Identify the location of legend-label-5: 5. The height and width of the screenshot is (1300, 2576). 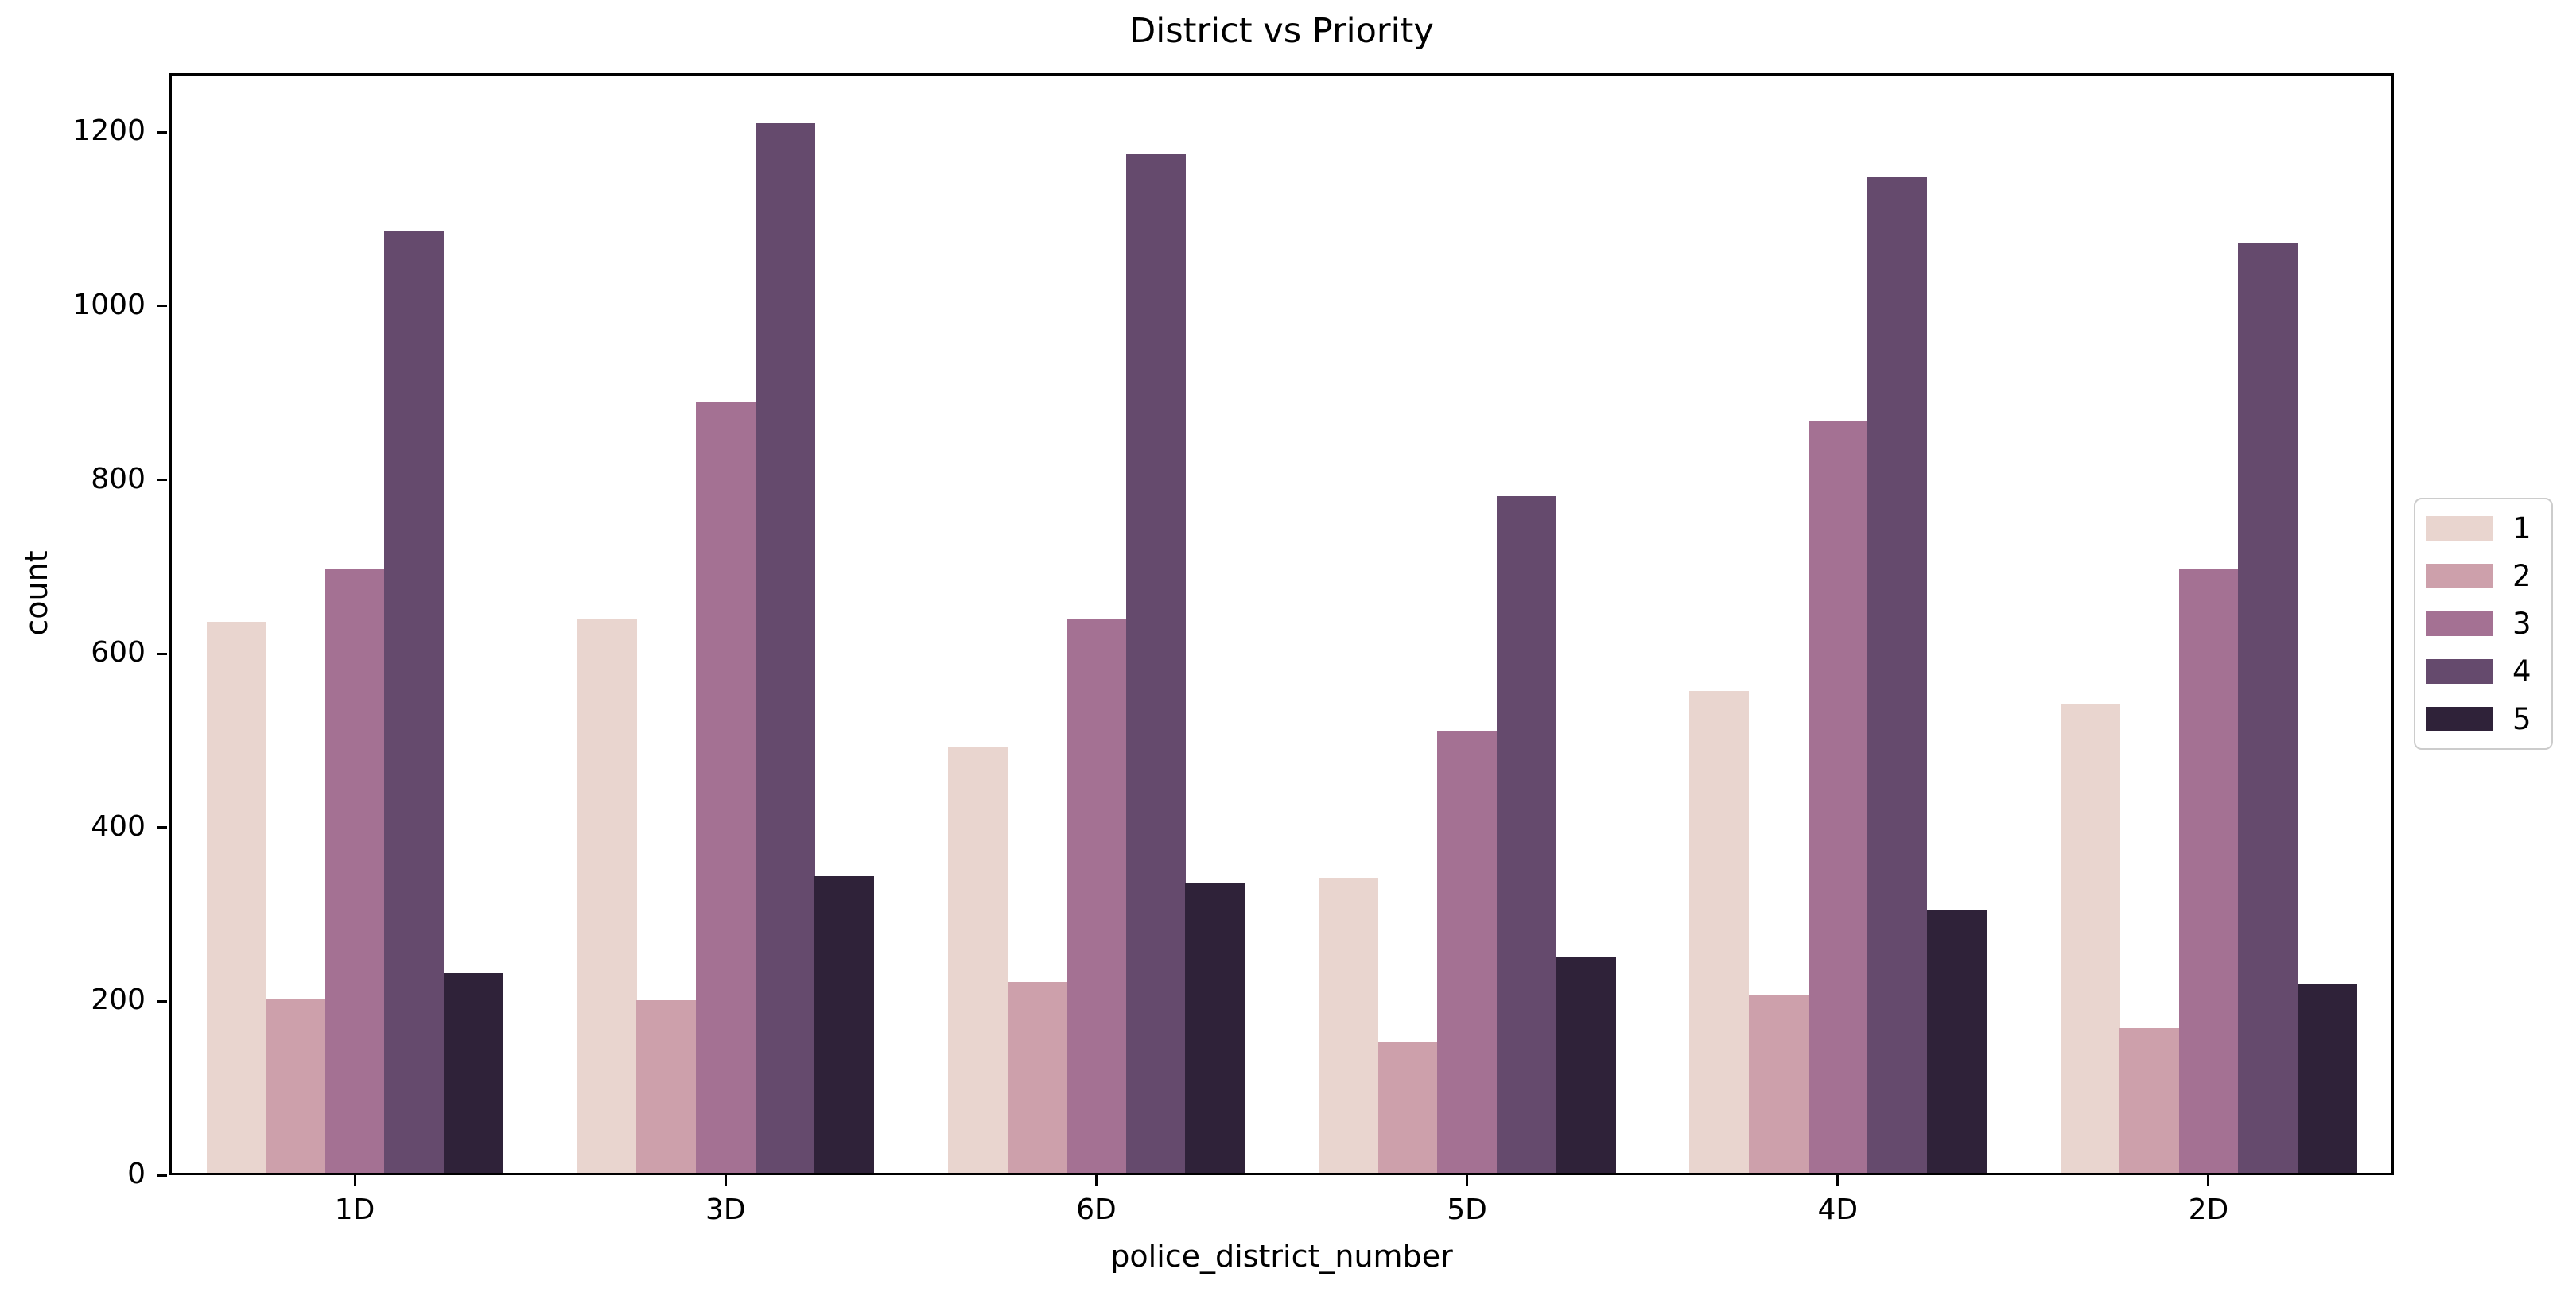
(2521, 719).